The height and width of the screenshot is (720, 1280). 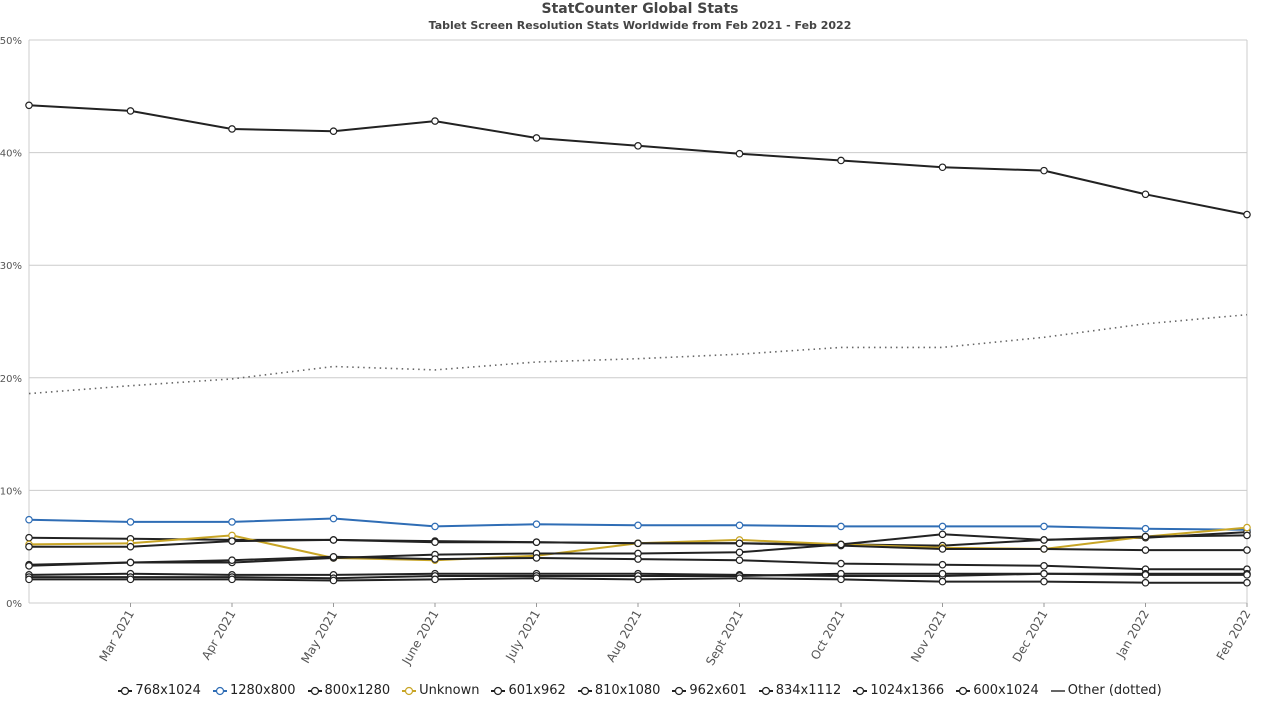 What do you see at coordinates (1234, 635) in the screenshot?
I see `x-tick-label: Feb 2022` at bounding box center [1234, 635].